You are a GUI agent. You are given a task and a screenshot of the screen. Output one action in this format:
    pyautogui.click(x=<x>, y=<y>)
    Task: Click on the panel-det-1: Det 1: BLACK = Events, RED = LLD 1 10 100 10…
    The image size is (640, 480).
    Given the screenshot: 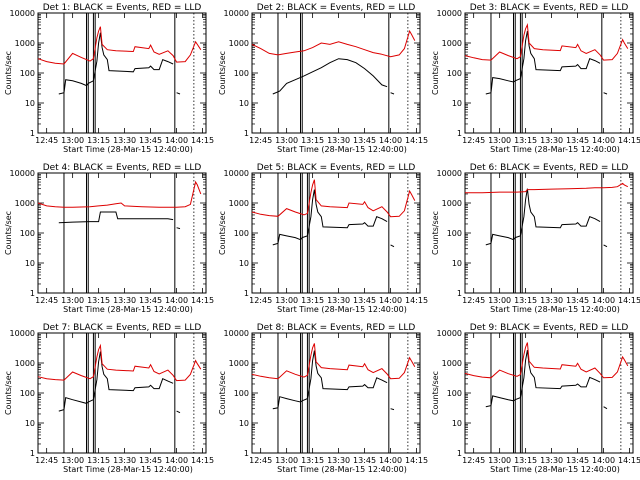 What is the action you would take?
    pyautogui.click(x=109, y=78)
    